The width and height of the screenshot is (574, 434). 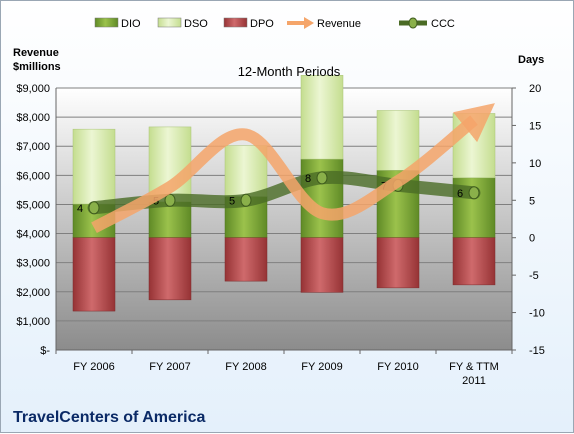 I want to click on right-tick-label: -15, so click(x=537, y=351).